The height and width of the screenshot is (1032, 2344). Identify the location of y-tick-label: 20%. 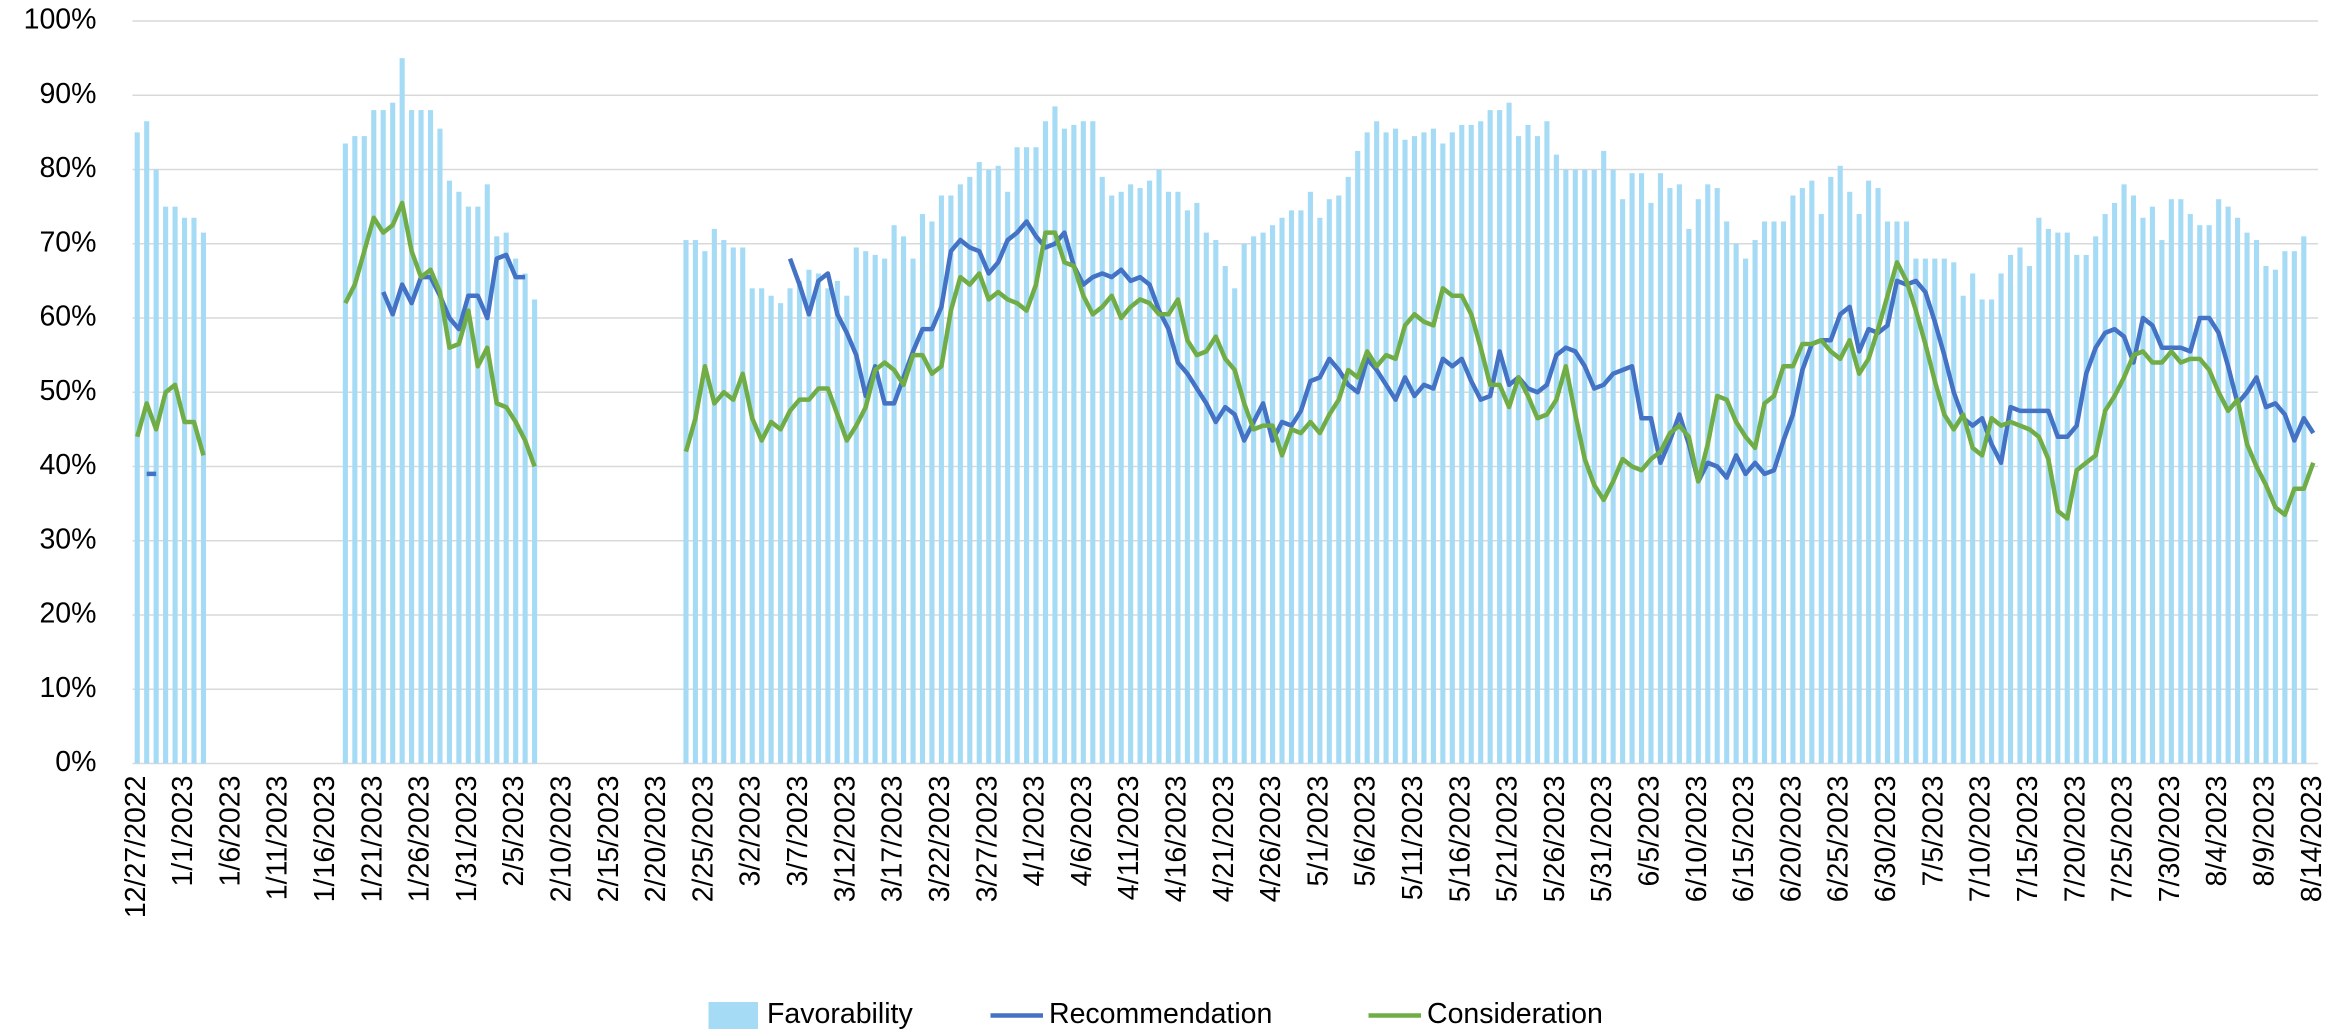
(67, 614).